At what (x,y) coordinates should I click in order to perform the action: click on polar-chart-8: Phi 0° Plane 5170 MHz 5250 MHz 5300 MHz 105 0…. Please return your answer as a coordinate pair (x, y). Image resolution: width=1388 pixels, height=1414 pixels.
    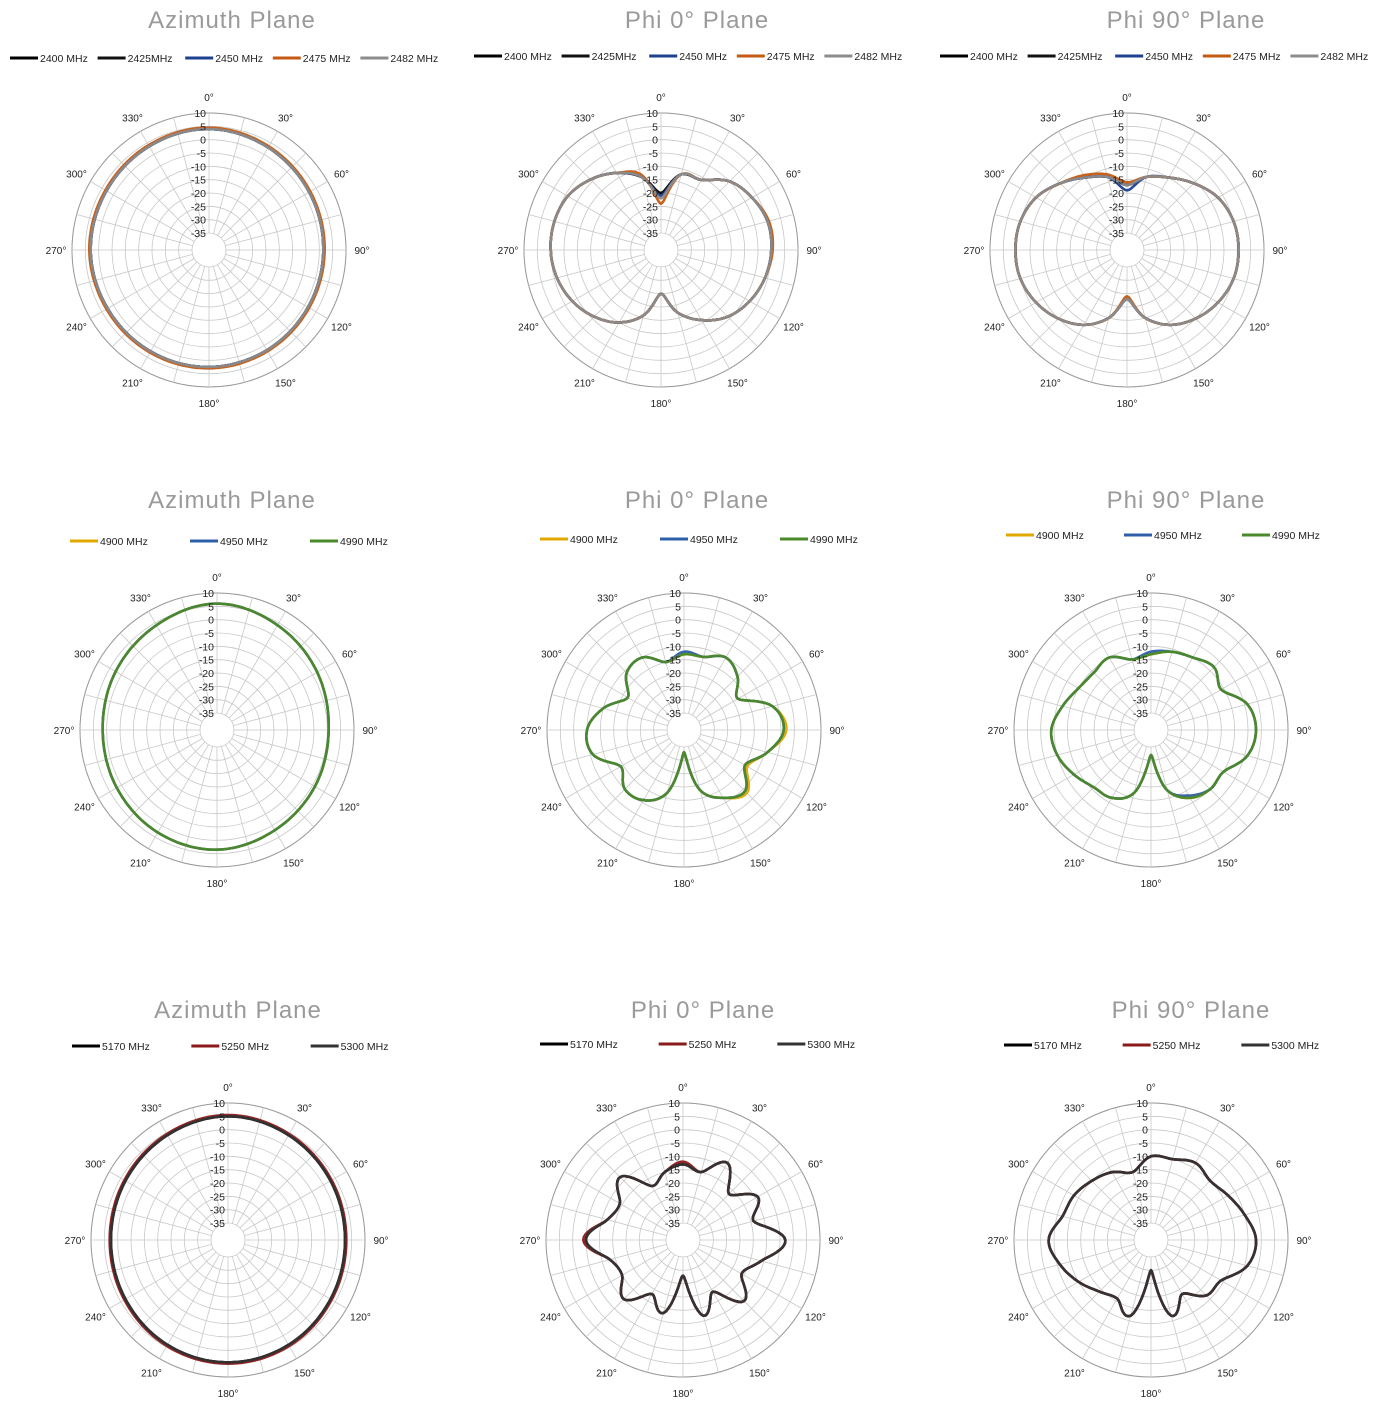
    Looking at the image, I should click on (688, 1198).